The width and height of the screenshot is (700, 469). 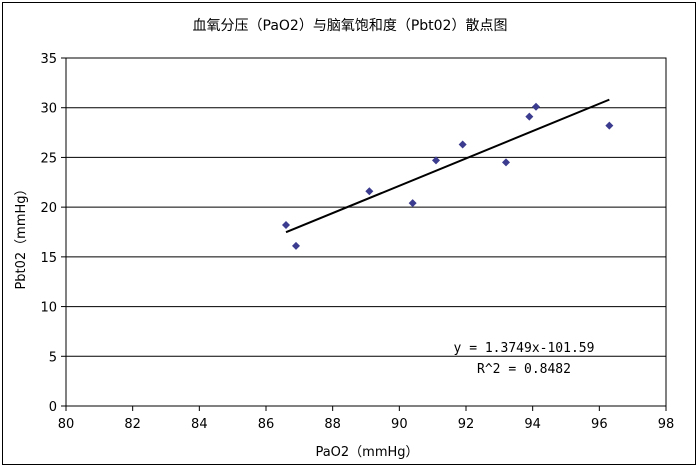 I want to click on x-tick-label: 94, so click(x=532, y=424).